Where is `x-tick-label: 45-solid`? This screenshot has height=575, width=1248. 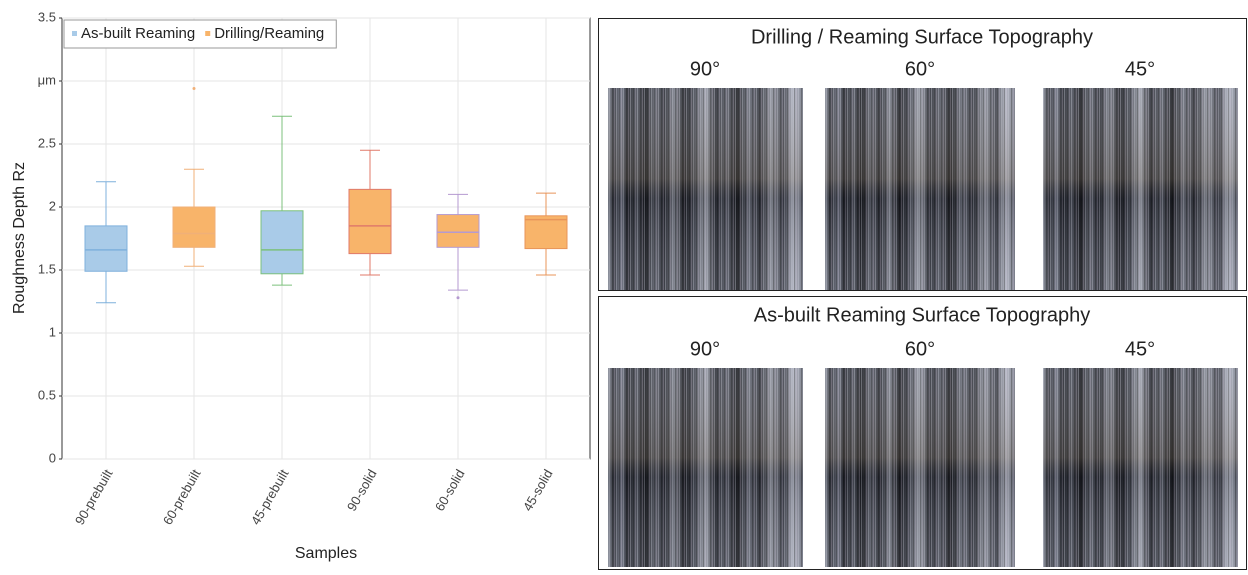 x-tick-label: 45-solid is located at coordinates (538, 490).